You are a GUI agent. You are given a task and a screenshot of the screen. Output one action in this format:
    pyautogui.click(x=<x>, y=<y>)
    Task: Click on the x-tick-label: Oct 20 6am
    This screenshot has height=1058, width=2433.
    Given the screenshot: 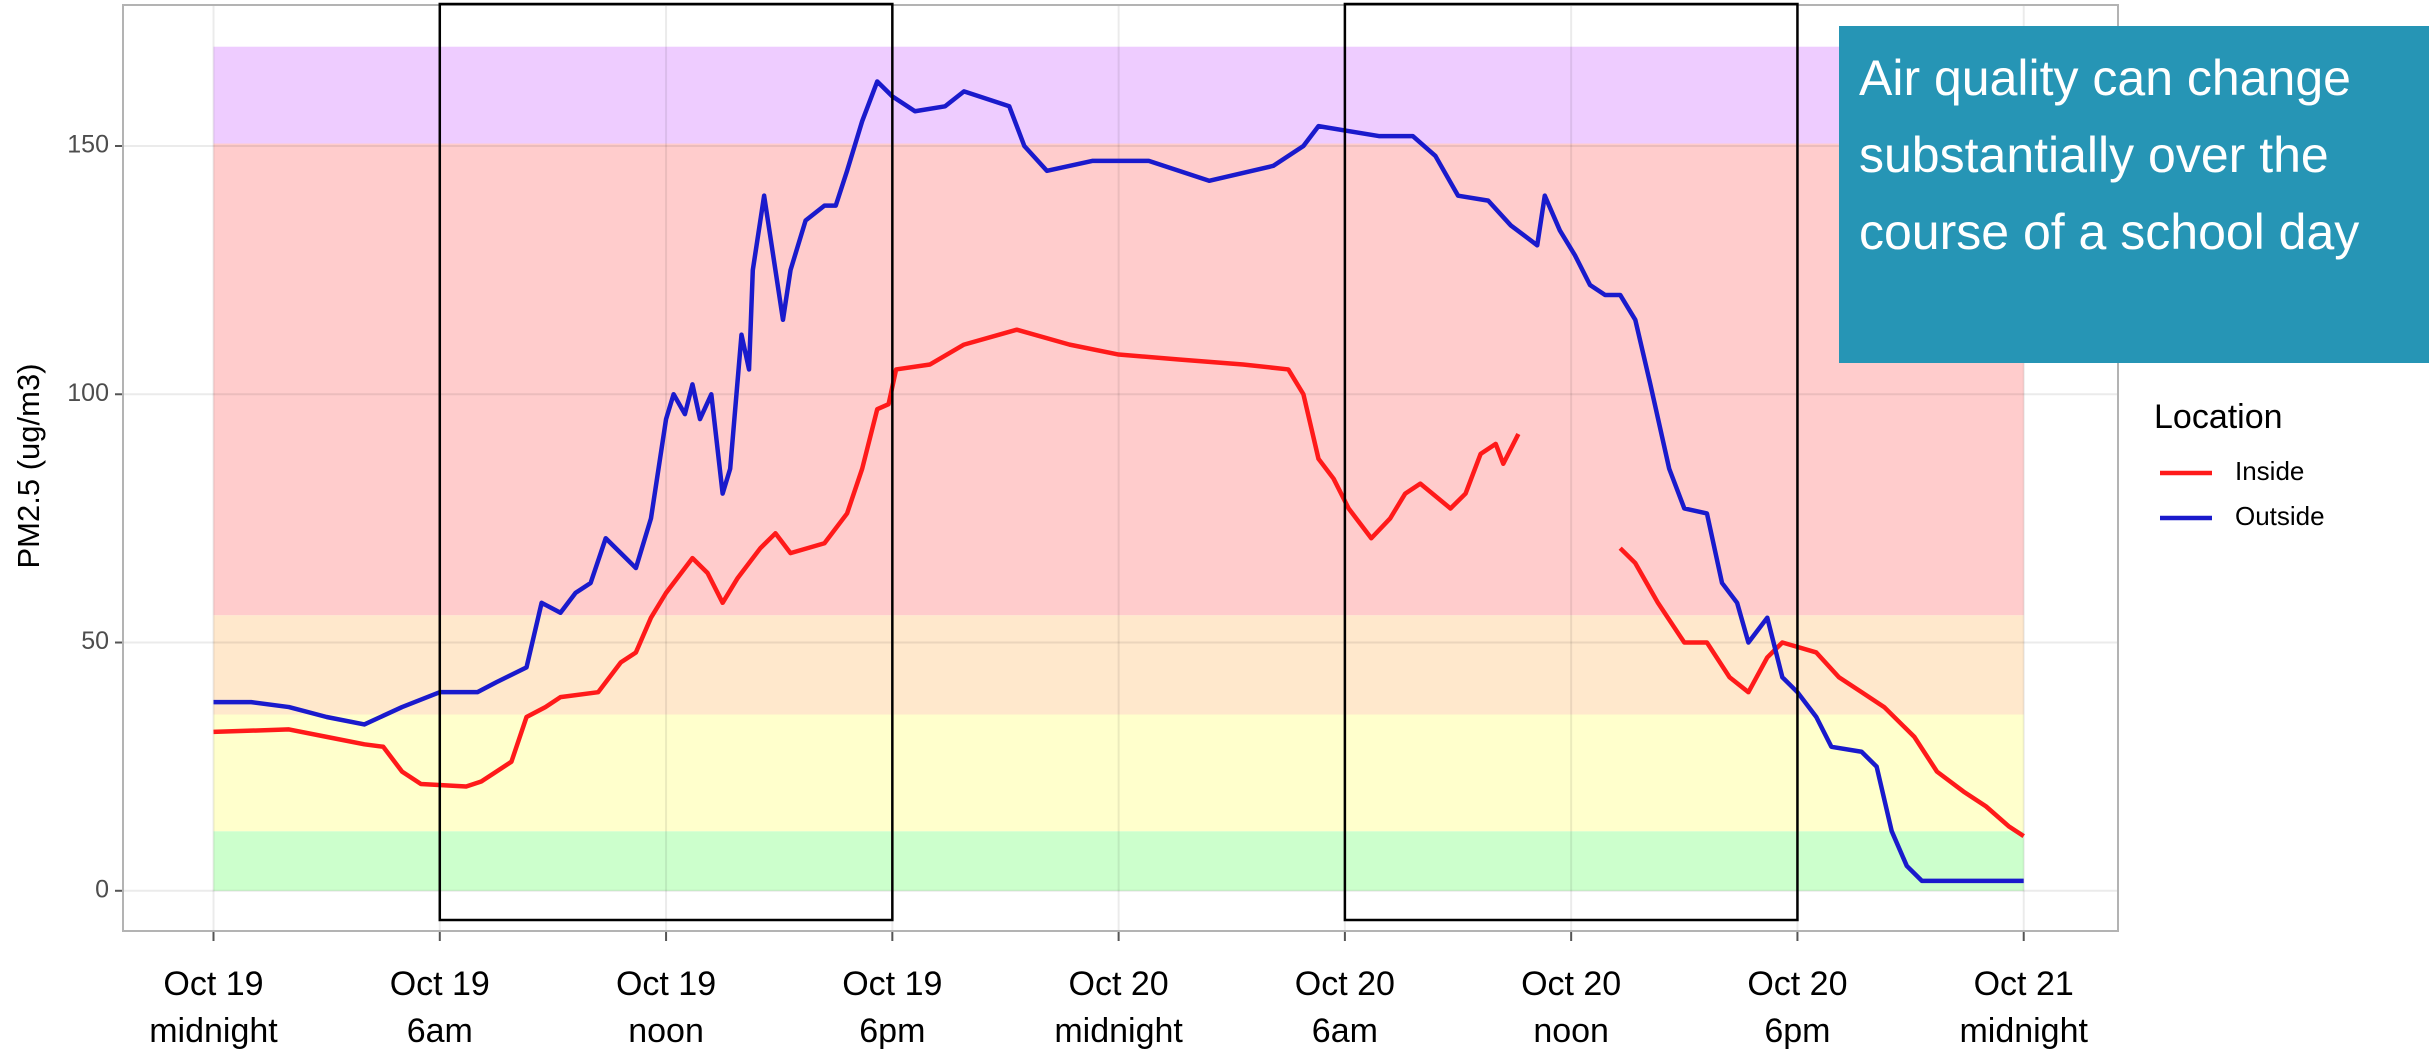 What is the action you would take?
    pyautogui.click(x=1344, y=1007)
    